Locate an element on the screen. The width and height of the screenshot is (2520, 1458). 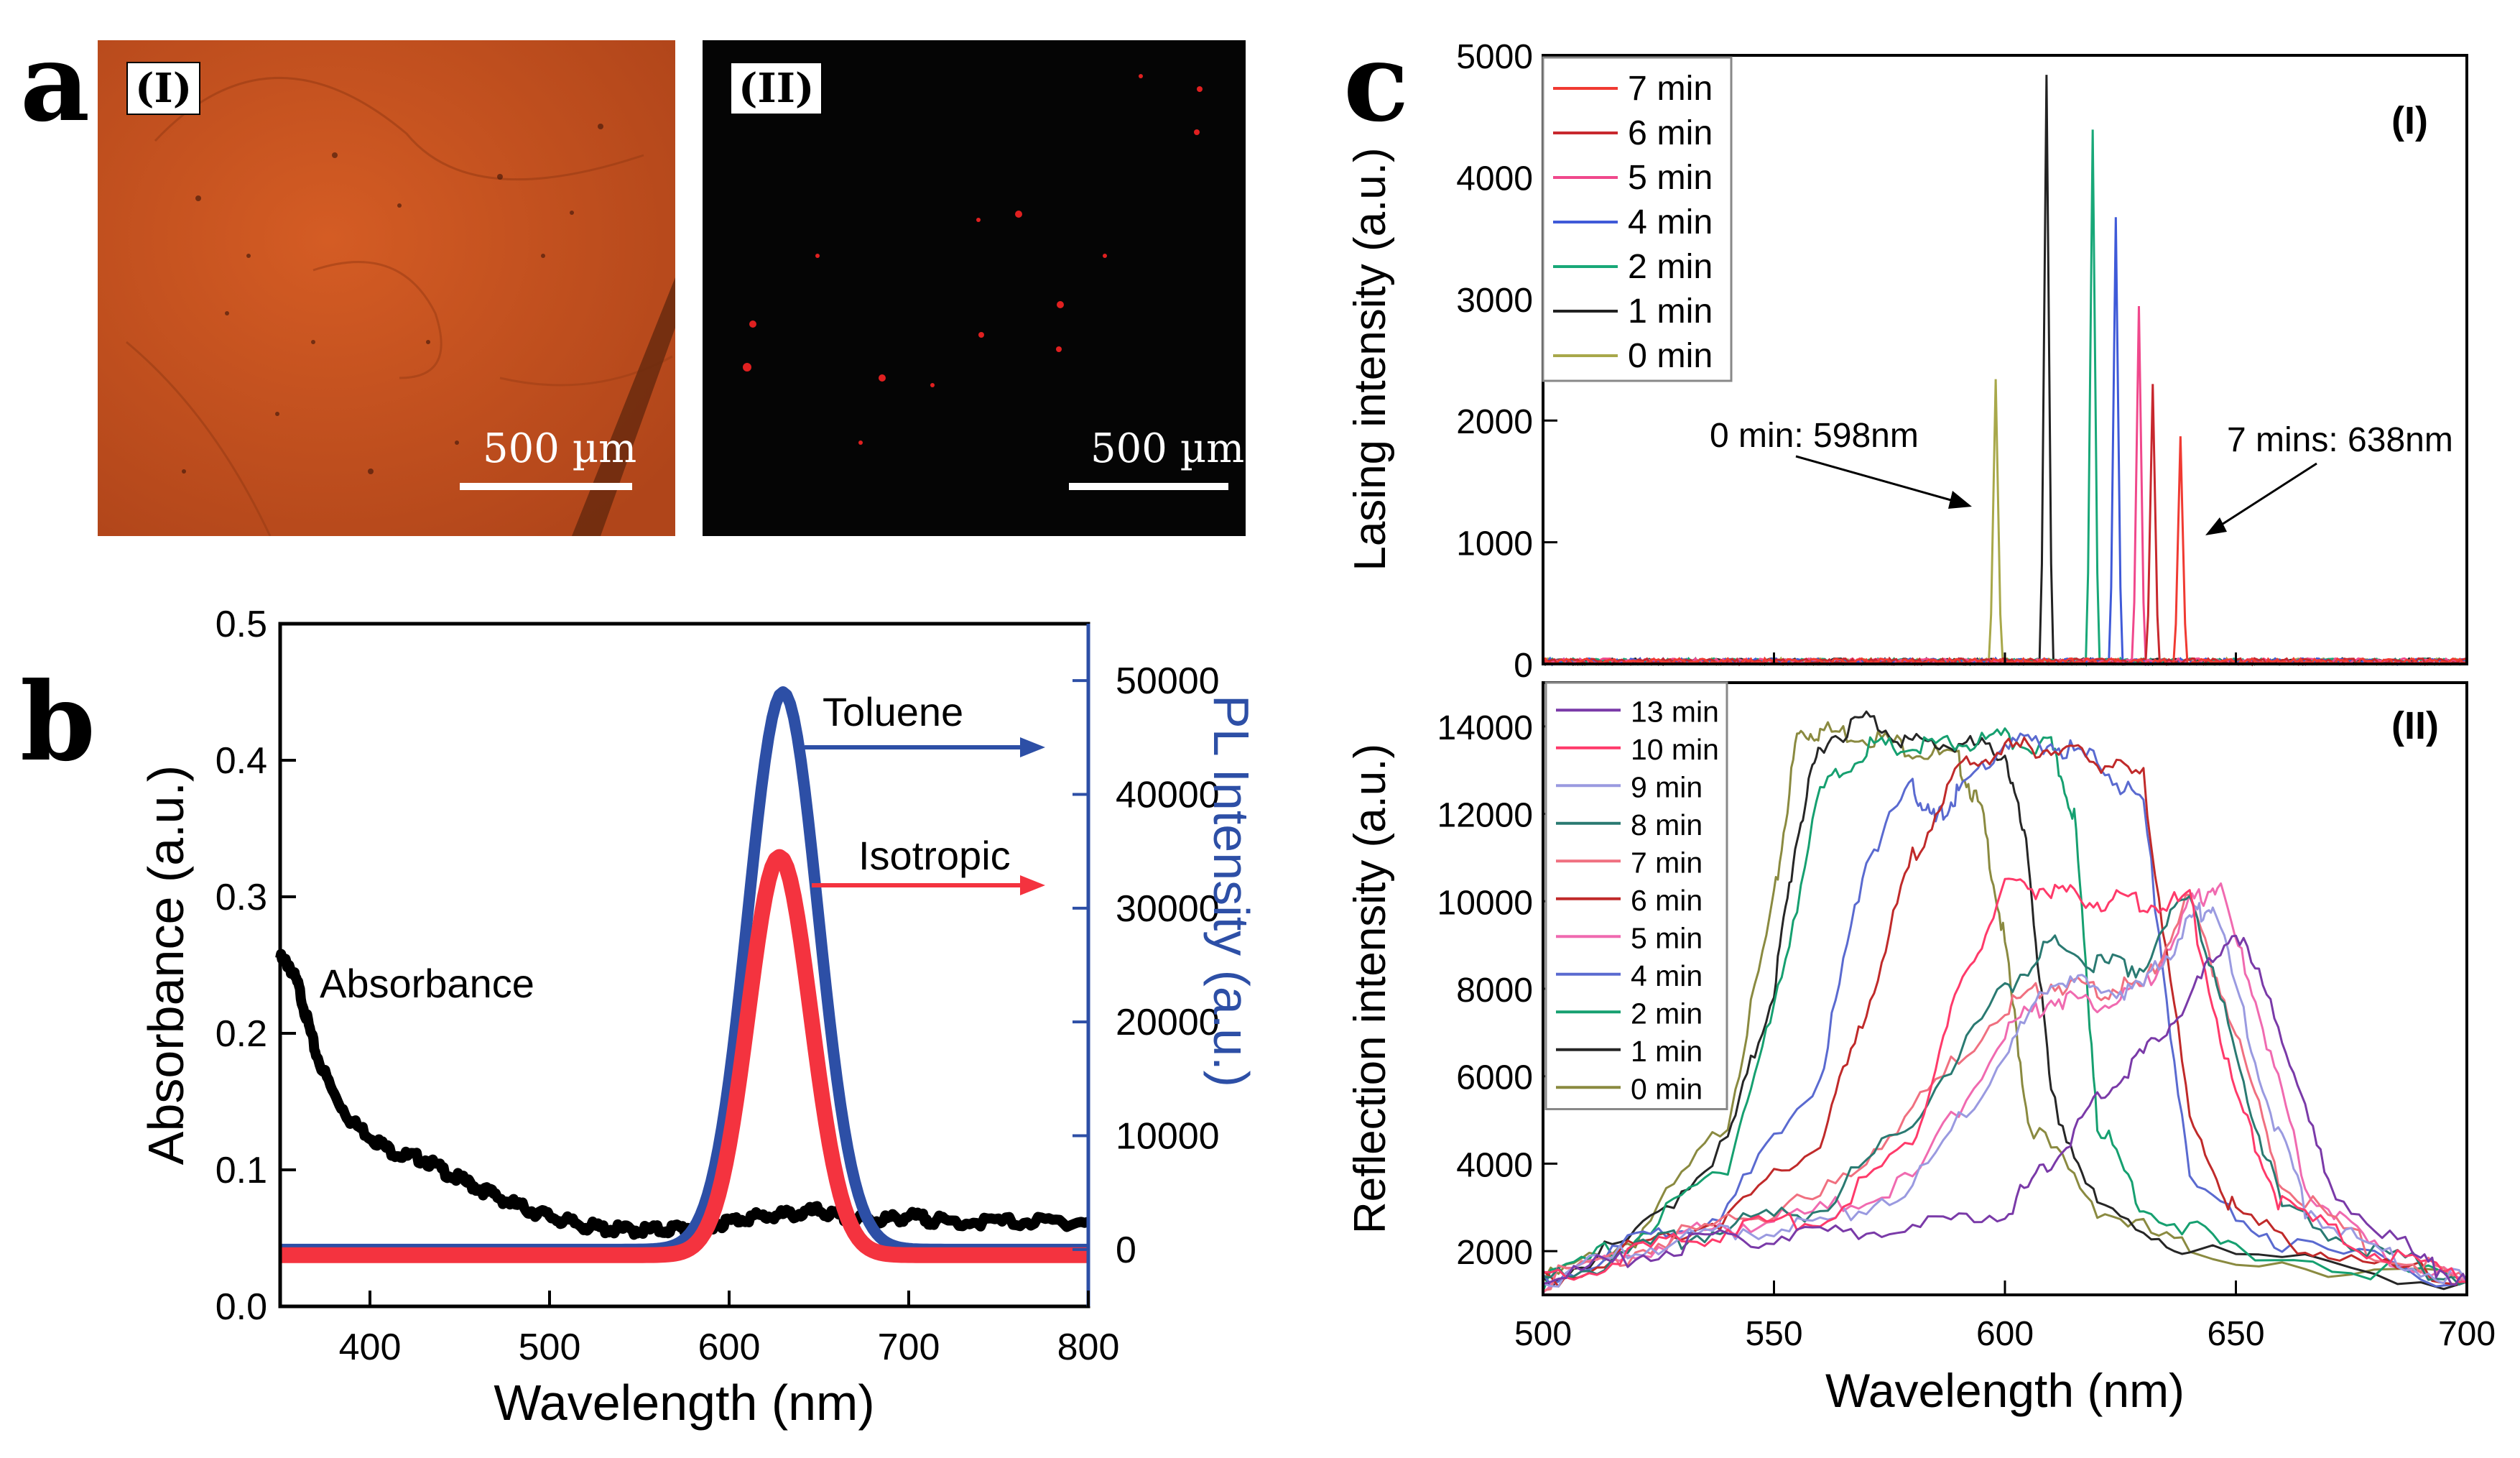
isotropic-arrowhead is located at coordinates (1032, 885).